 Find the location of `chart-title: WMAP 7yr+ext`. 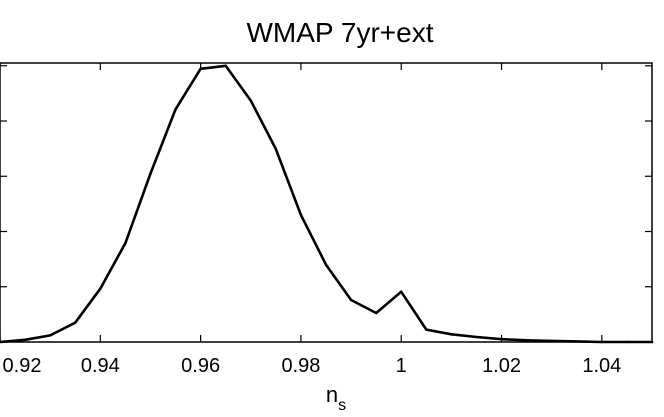

chart-title: WMAP 7yr+ext is located at coordinates (340, 32).